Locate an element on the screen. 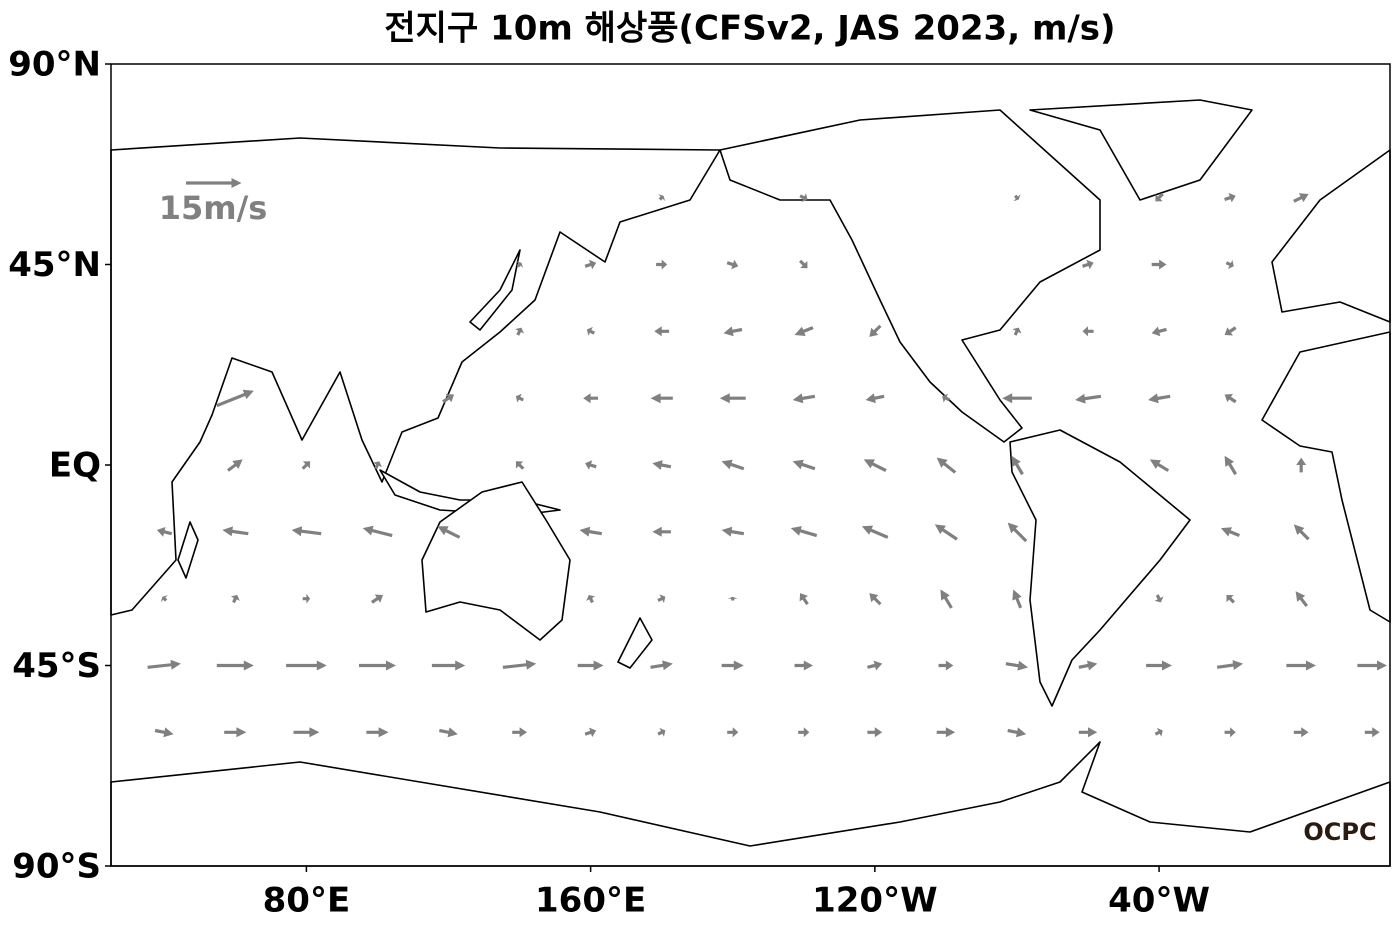 The height and width of the screenshot is (938, 1400). x-tick-label: 120°W is located at coordinates (874, 901).